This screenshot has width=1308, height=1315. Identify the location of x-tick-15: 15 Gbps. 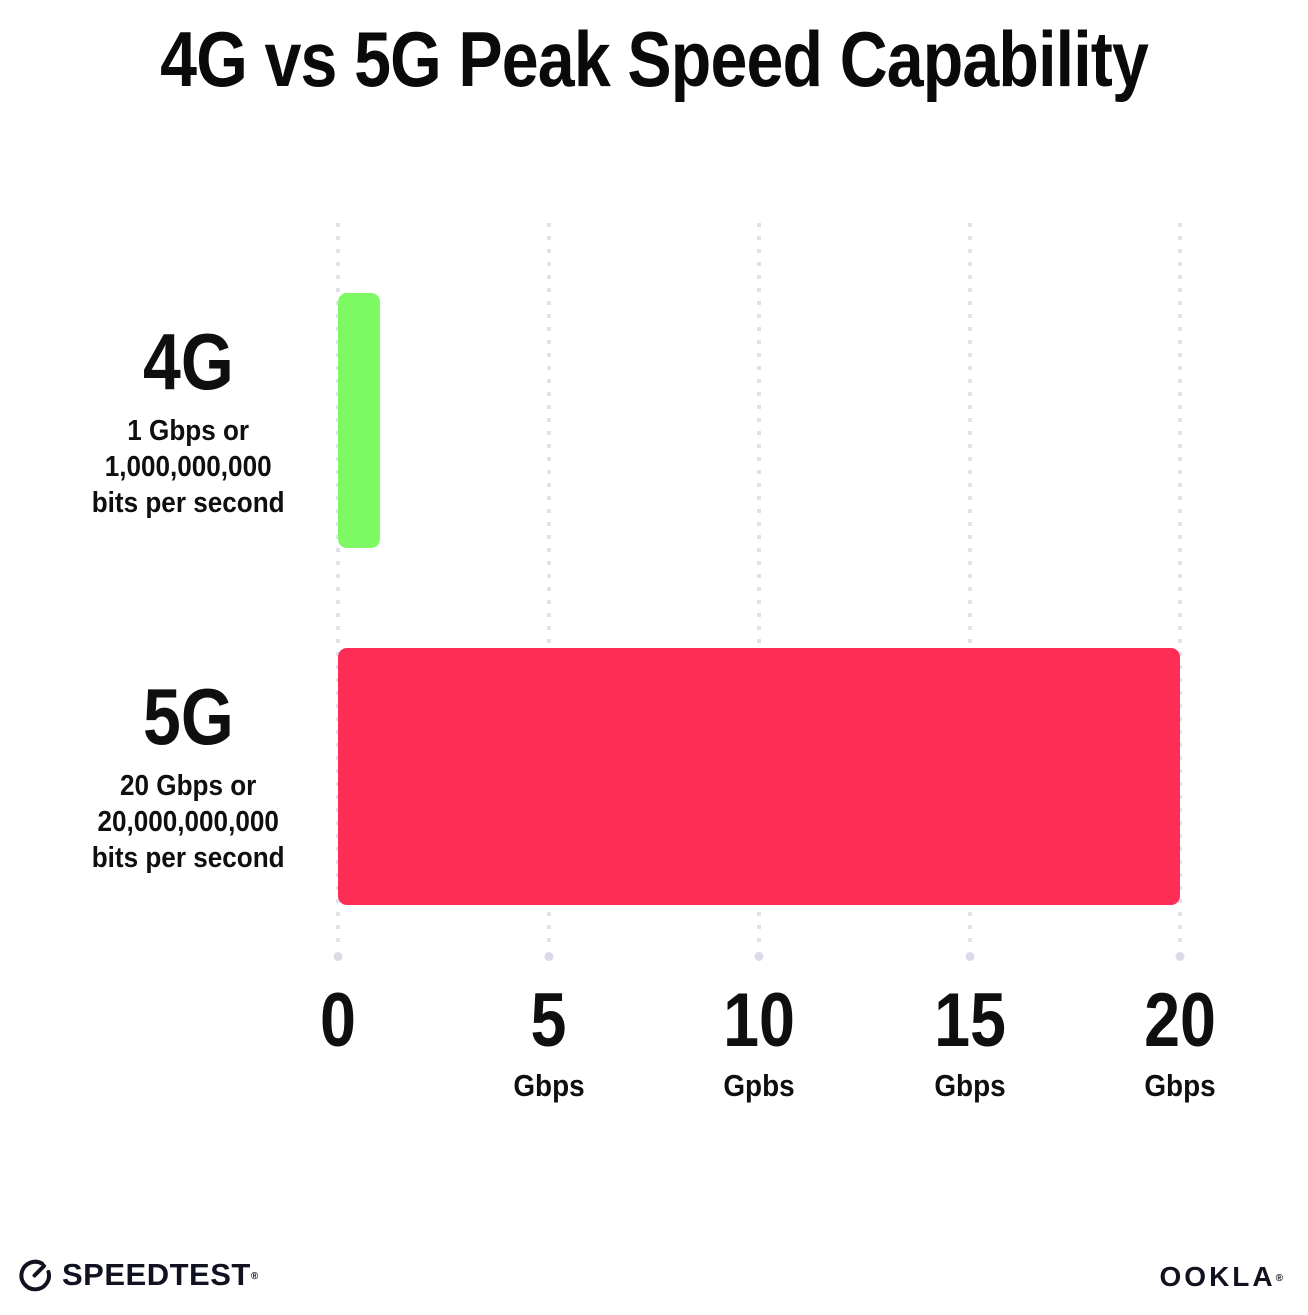
(969, 1043).